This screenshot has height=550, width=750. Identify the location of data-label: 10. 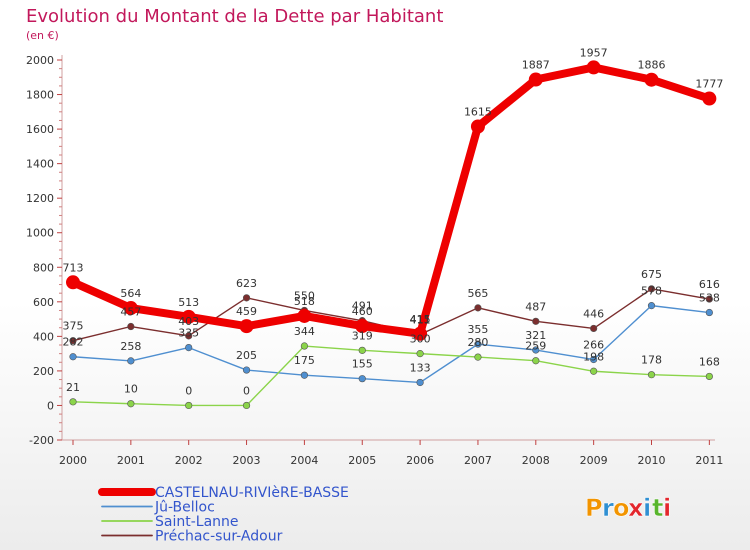
(131, 389).